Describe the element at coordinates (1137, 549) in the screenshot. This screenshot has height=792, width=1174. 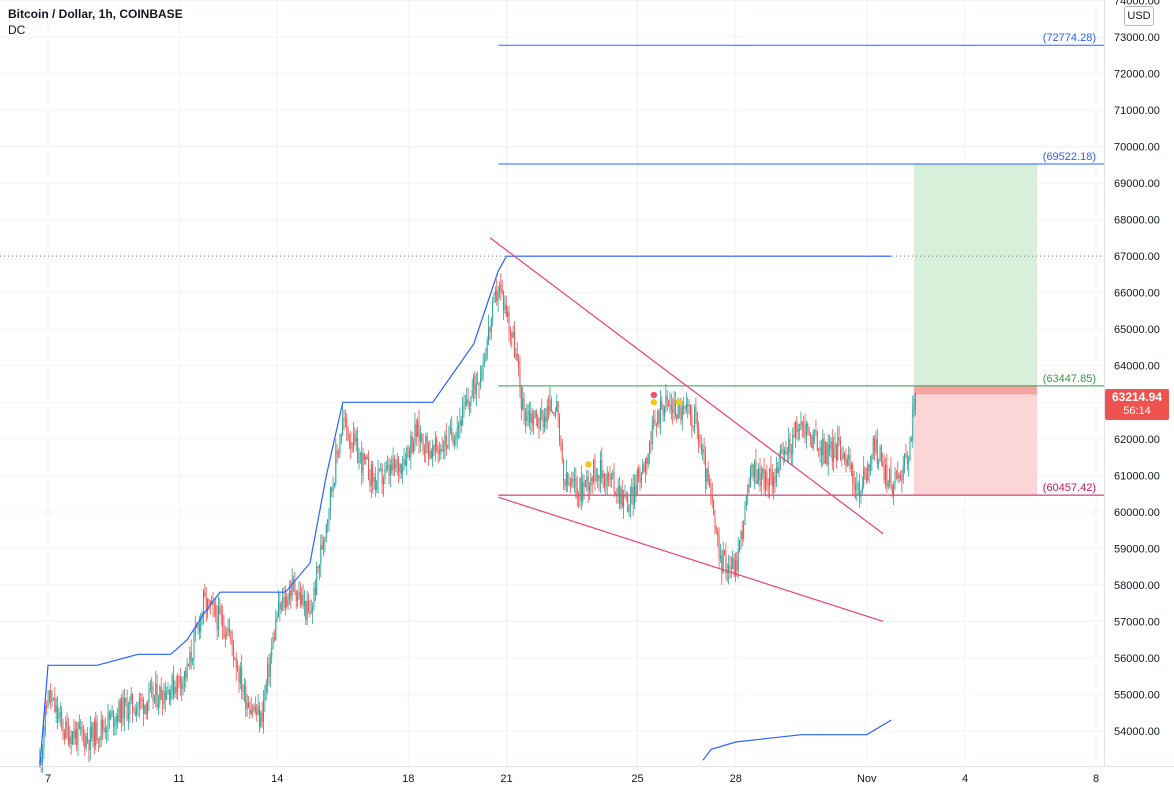
I see `price-tick-label: 59000.00` at that location.